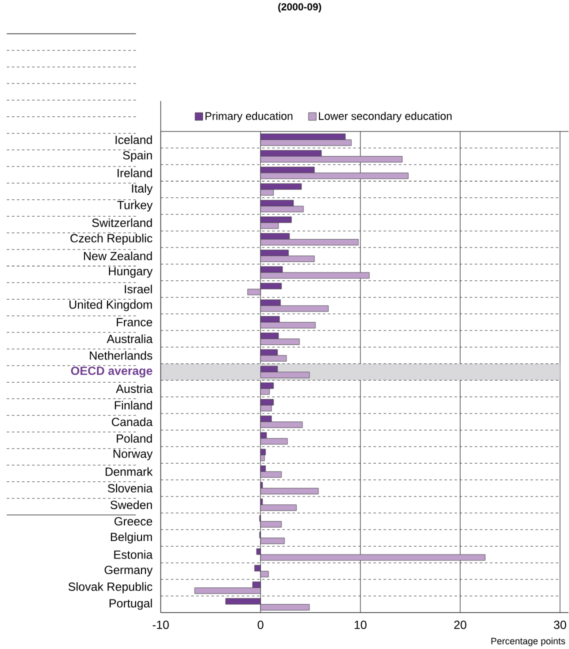 The height and width of the screenshot is (649, 569). Describe the element at coordinates (138, 289) in the screenshot. I see `y-tick-label: Israel` at that location.